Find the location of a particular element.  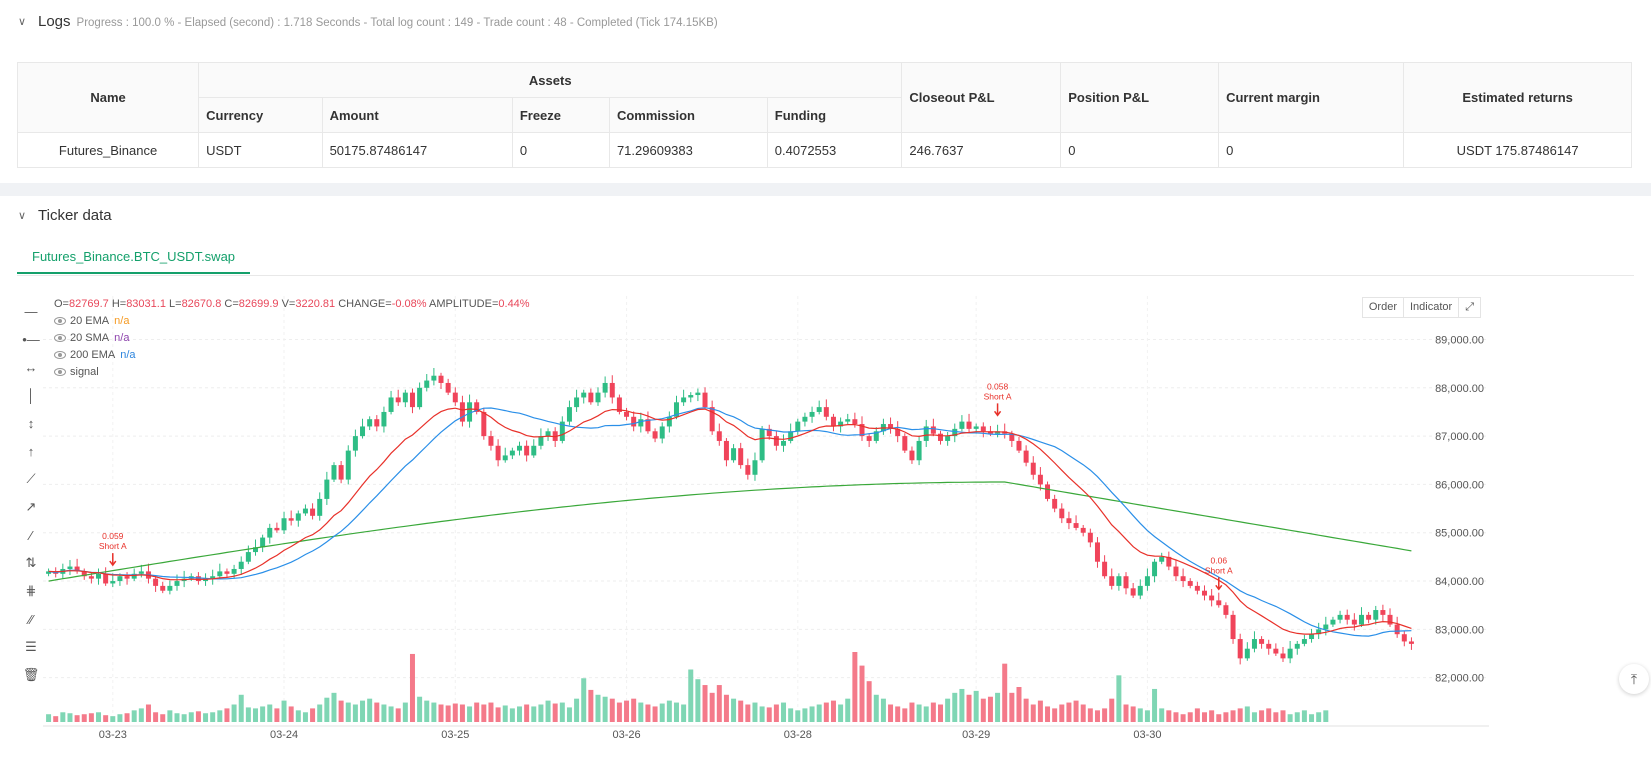

horizontal-segment-icon: ↔ is located at coordinates (31, 367).